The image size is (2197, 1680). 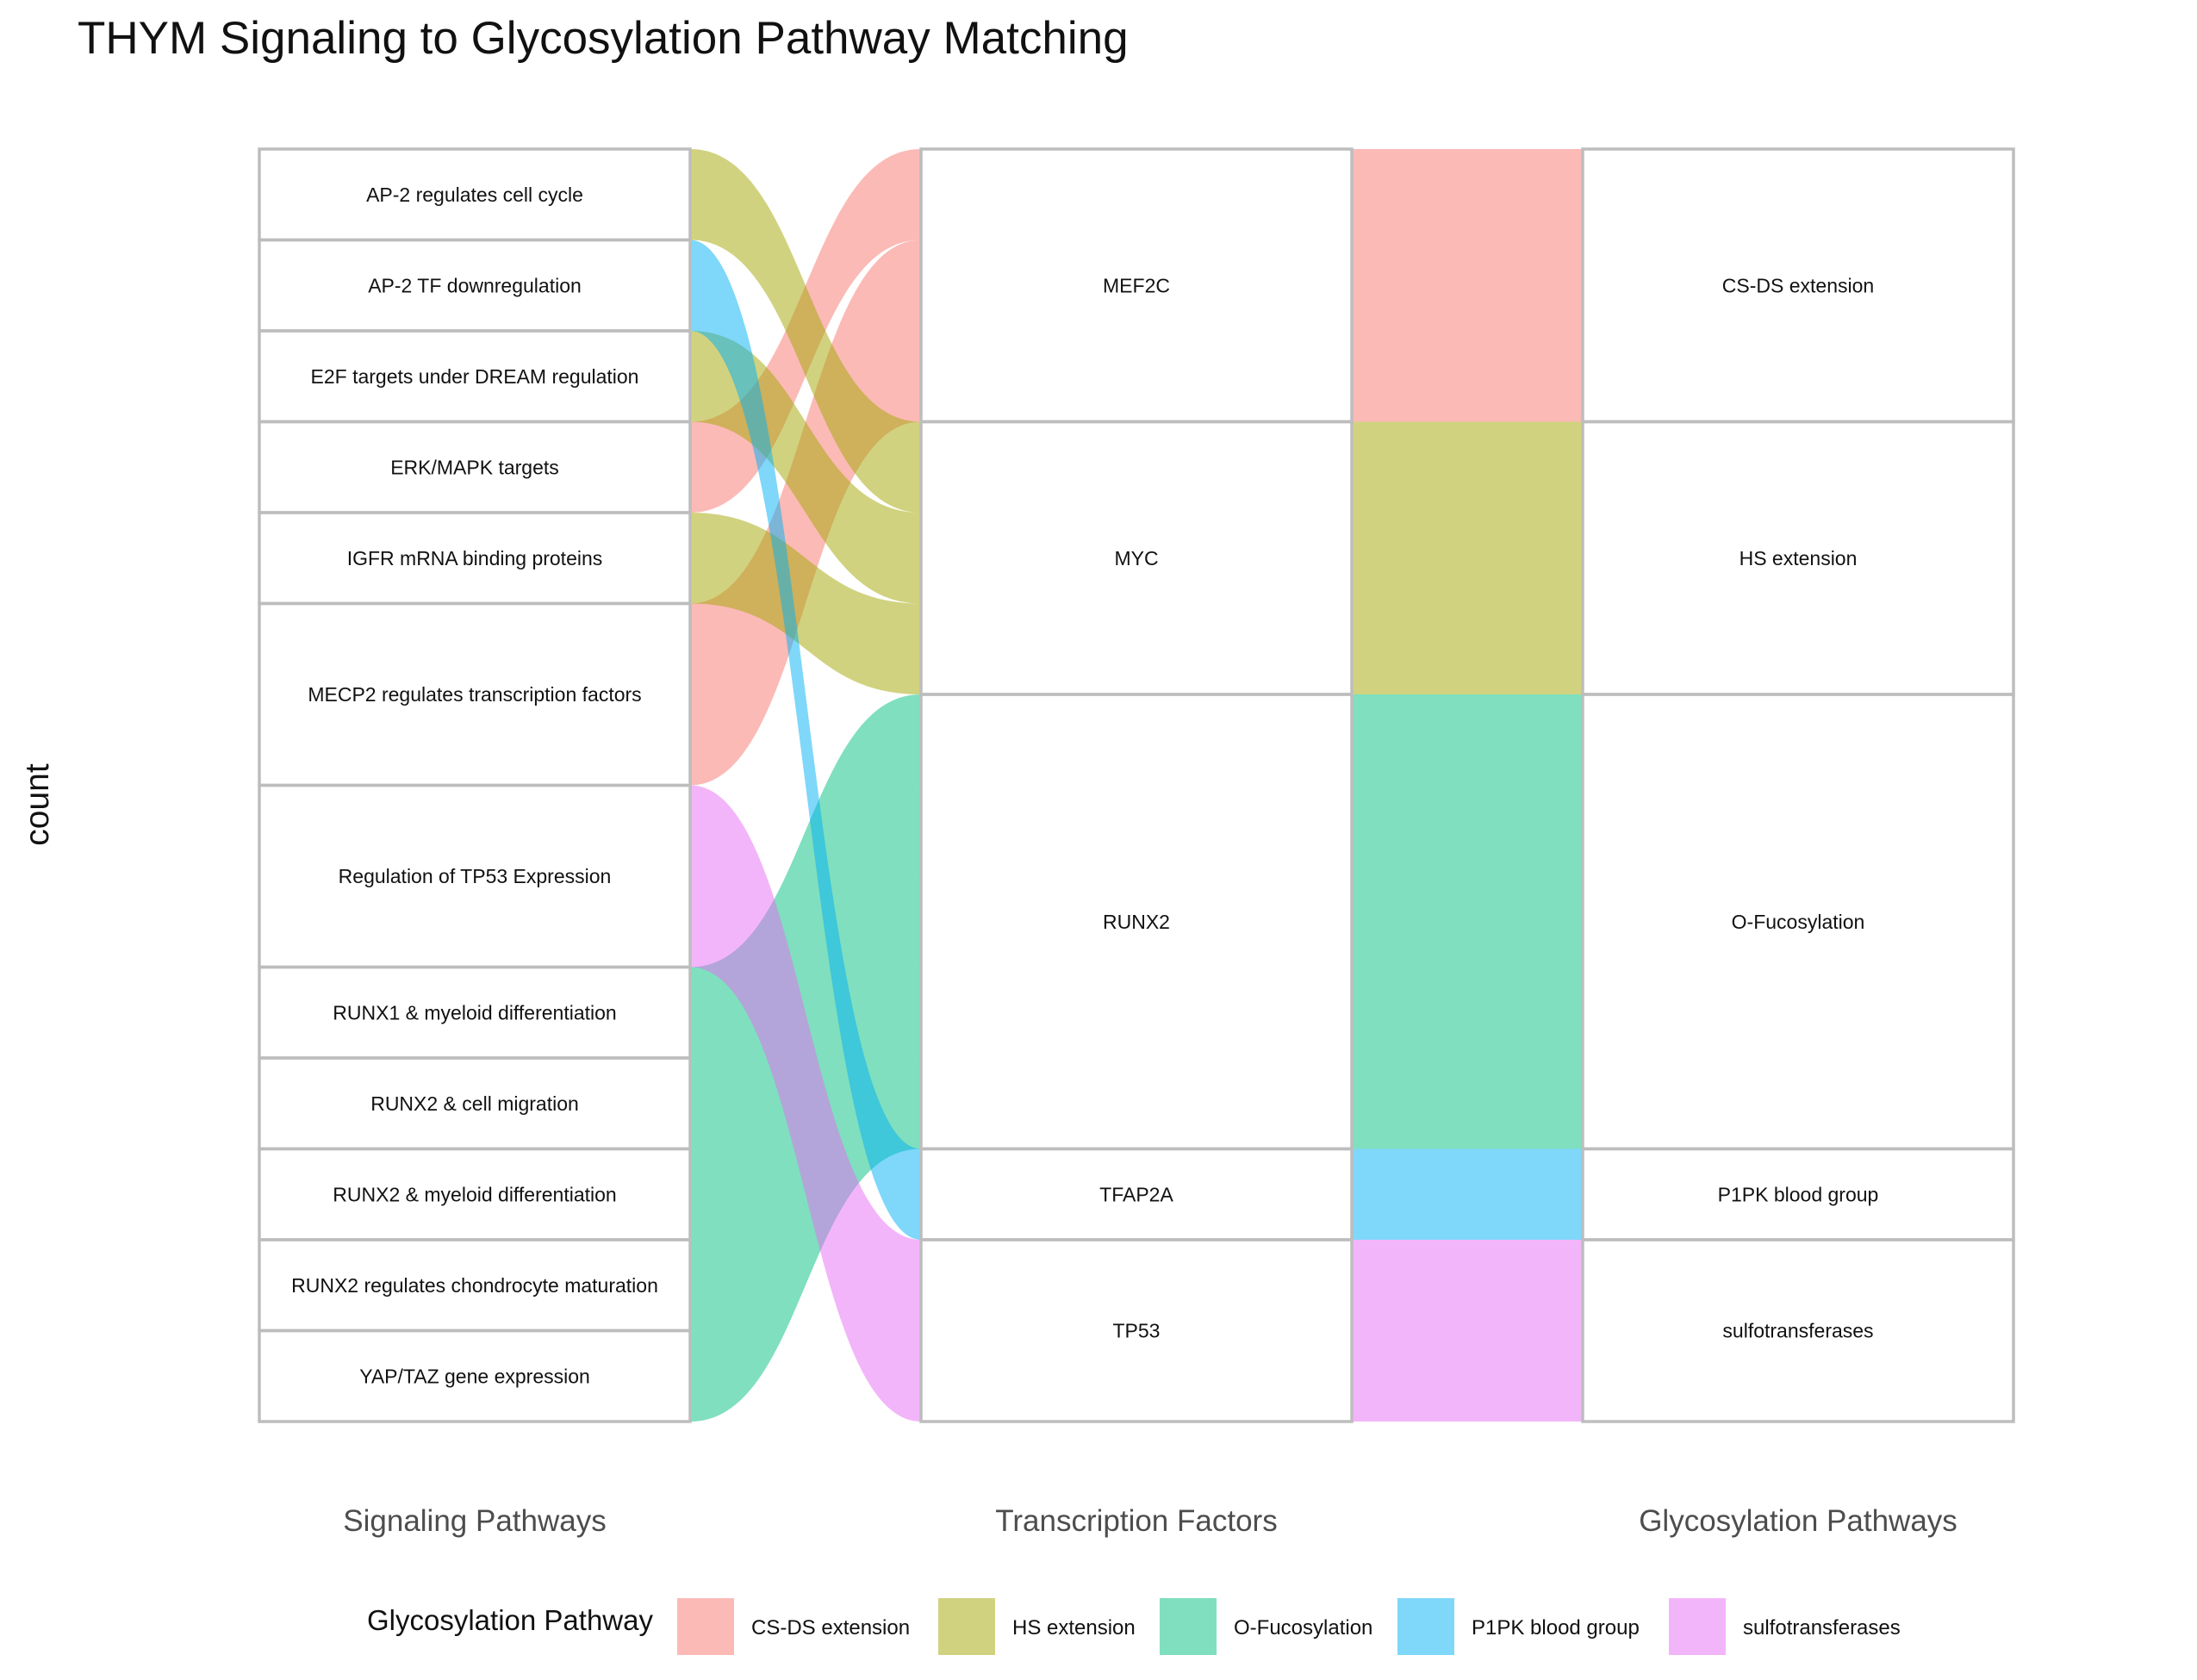 I want to click on stratum-label-tf: MEF2C, so click(x=1136, y=285).